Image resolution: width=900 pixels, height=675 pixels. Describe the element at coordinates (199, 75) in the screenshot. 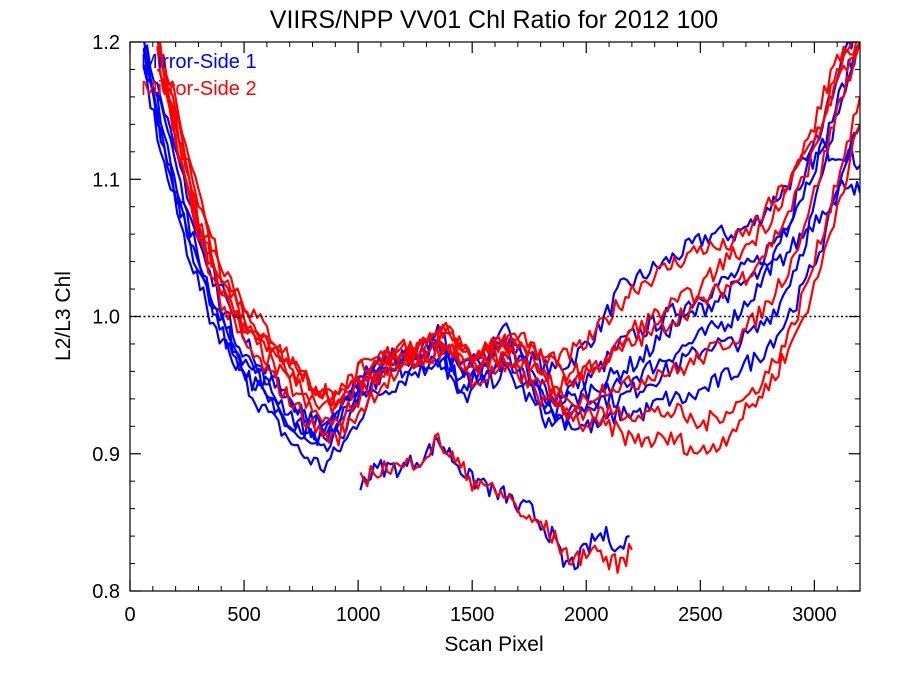

I see `legend: Mirror-Side 1 Mirror-Side 2` at that location.